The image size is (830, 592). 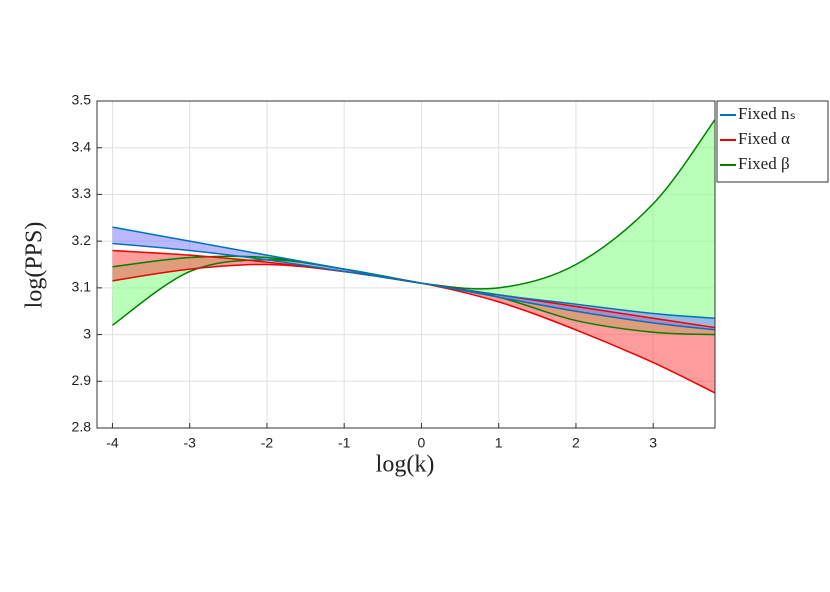 What do you see at coordinates (764, 138) in the screenshot?
I see `legend-label: Fixed α` at bounding box center [764, 138].